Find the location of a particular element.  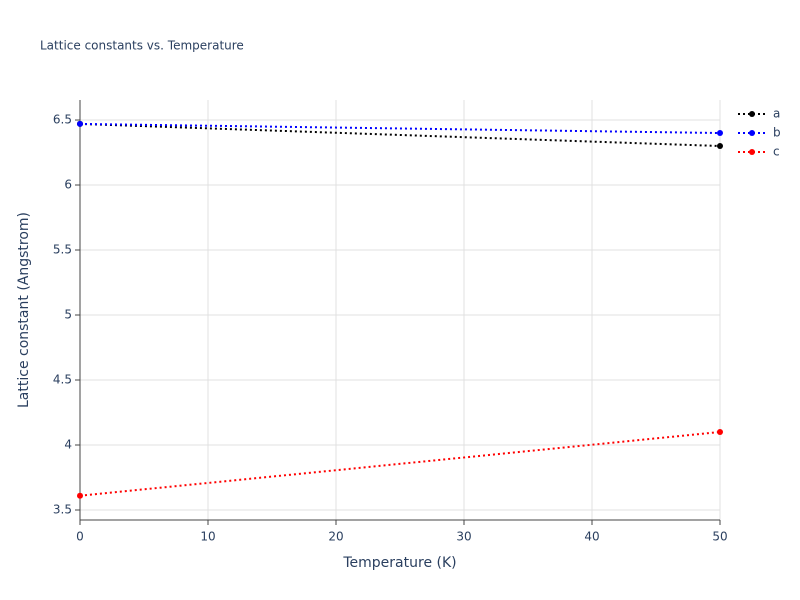

x-tick-label: 50 is located at coordinates (719, 537).